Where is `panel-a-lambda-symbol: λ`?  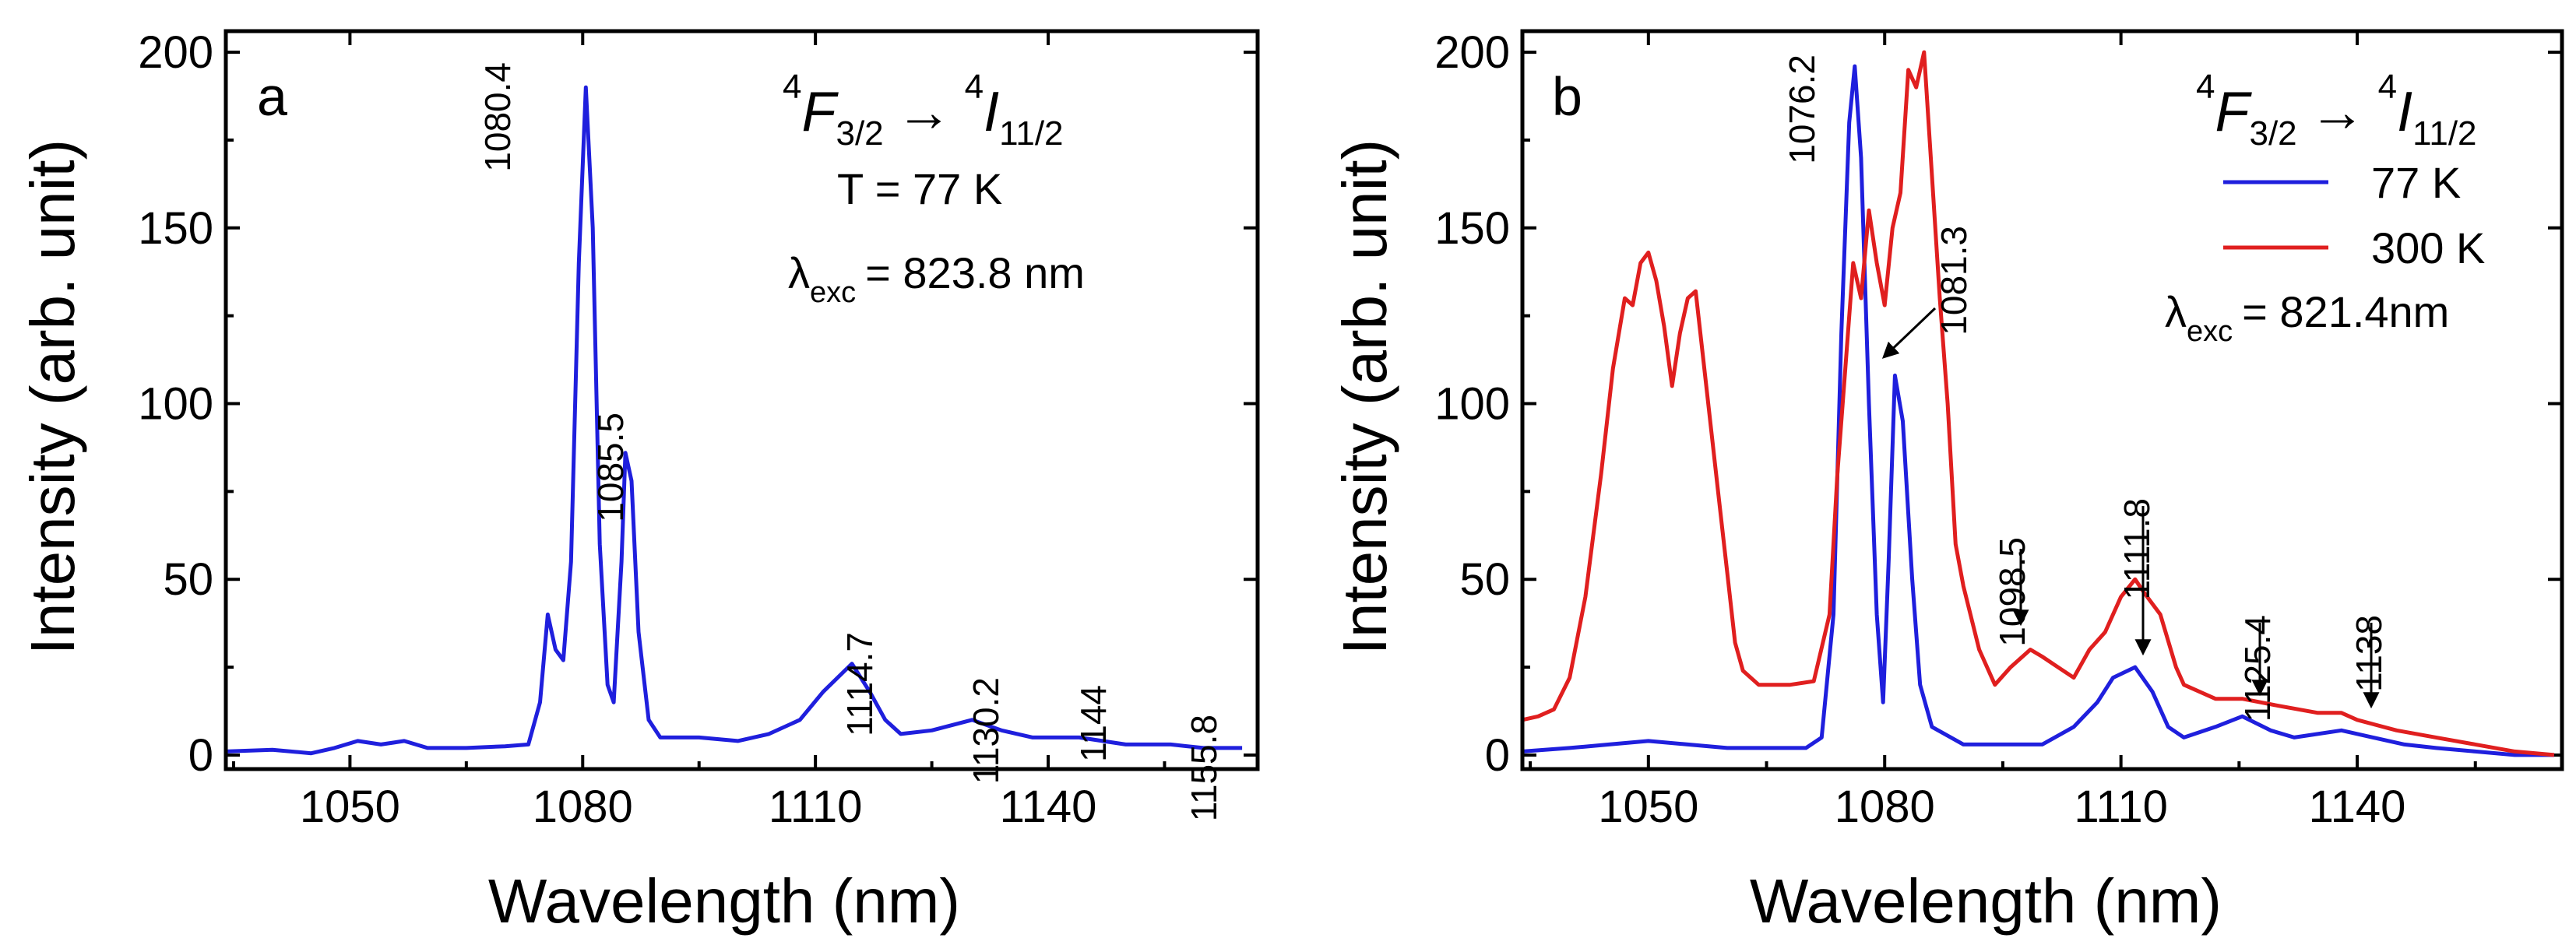 panel-a-lambda-symbol: λ is located at coordinates (799, 273).